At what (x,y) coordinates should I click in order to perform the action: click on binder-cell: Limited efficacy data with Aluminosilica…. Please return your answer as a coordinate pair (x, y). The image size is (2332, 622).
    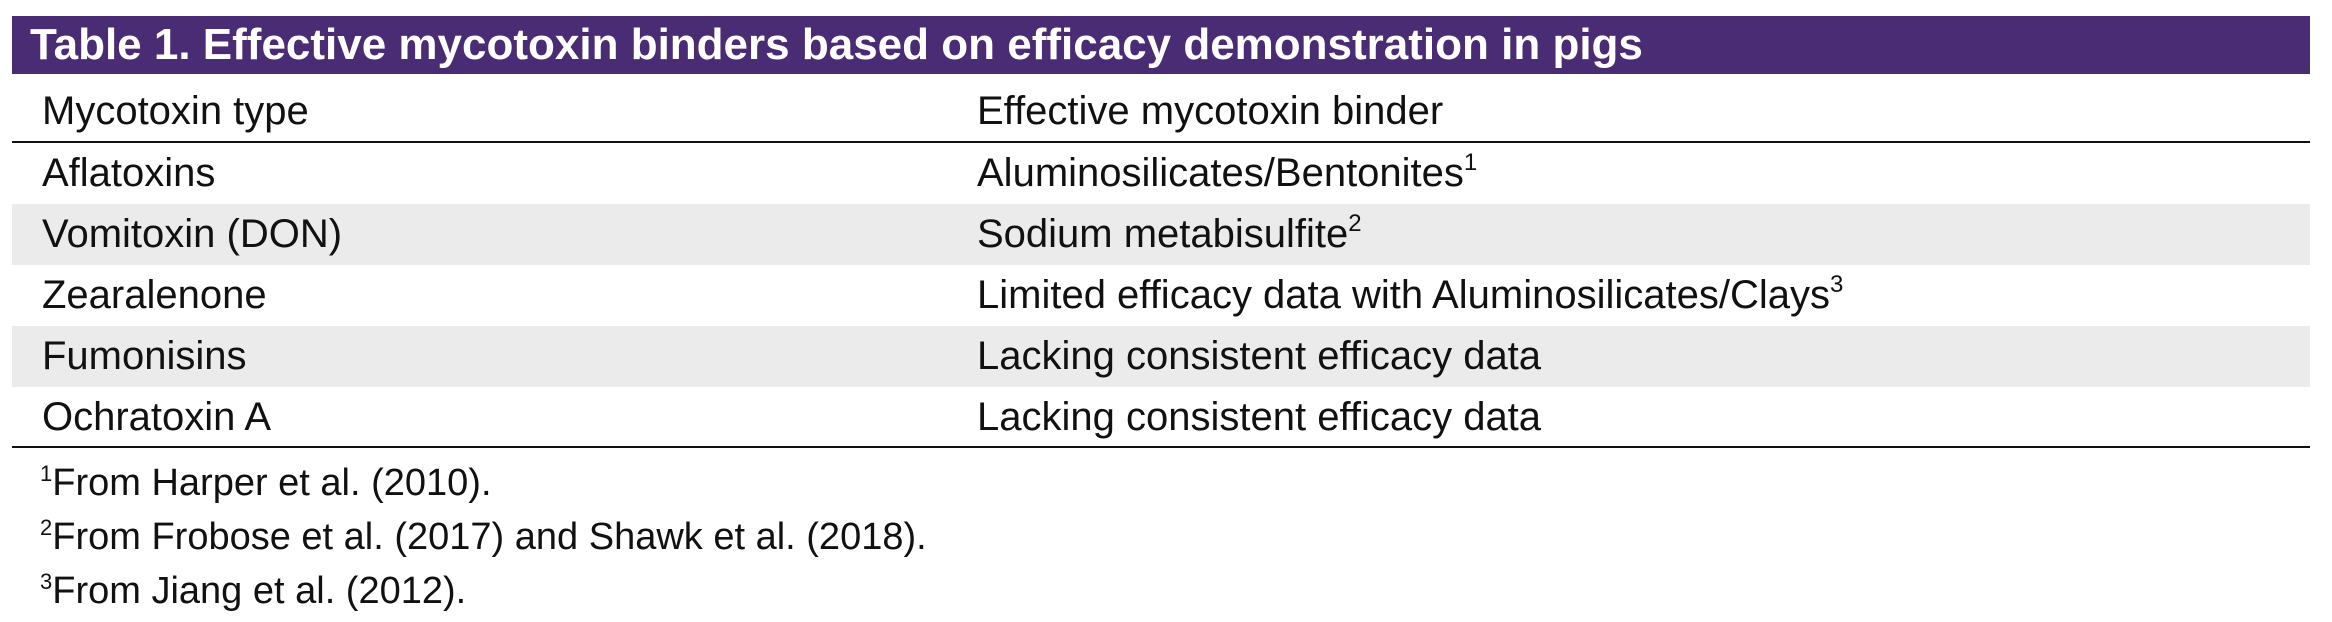
    Looking at the image, I should click on (1410, 295).